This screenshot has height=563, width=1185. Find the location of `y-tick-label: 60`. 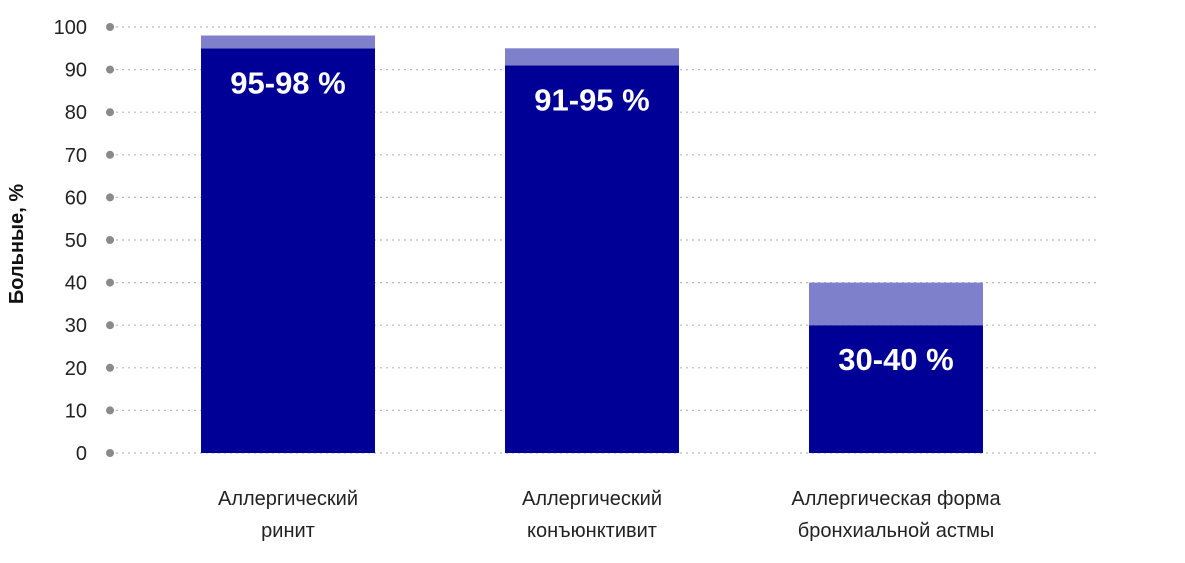

y-tick-label: 60 is located at coordinates (76, 198).